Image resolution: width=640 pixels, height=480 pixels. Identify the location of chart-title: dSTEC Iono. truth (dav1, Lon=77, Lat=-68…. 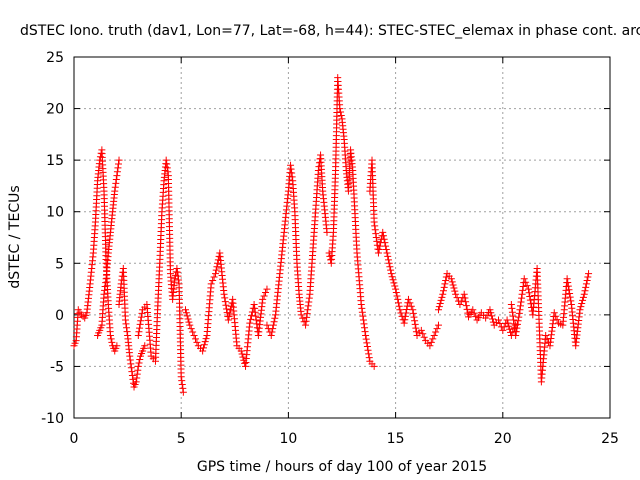
(330, 31).